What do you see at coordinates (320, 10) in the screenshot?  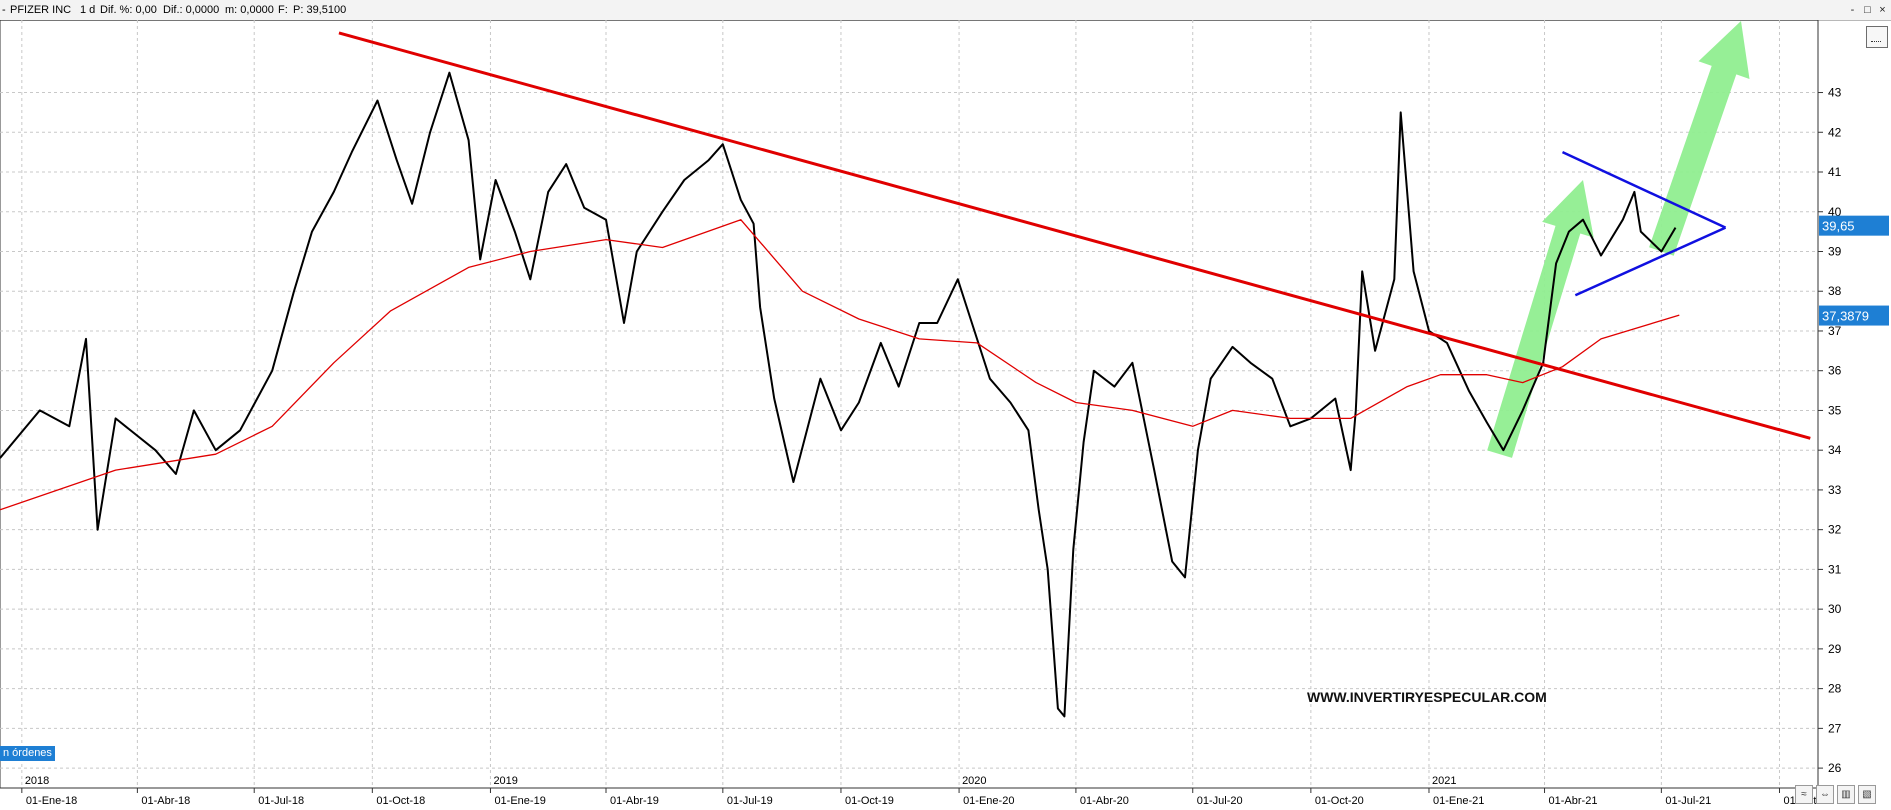 I see `header-price: P: 39,5100` at bounding box center [320, 10].